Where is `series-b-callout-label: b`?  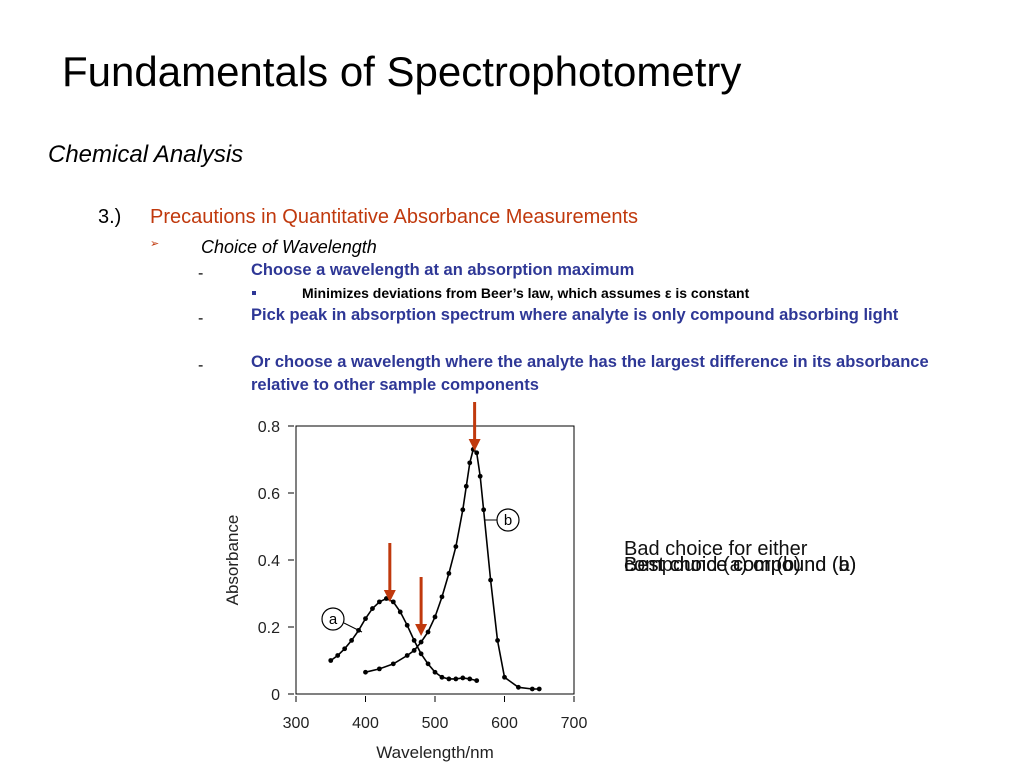 series-b-callout-label: b is located at coordinates (508, 520).